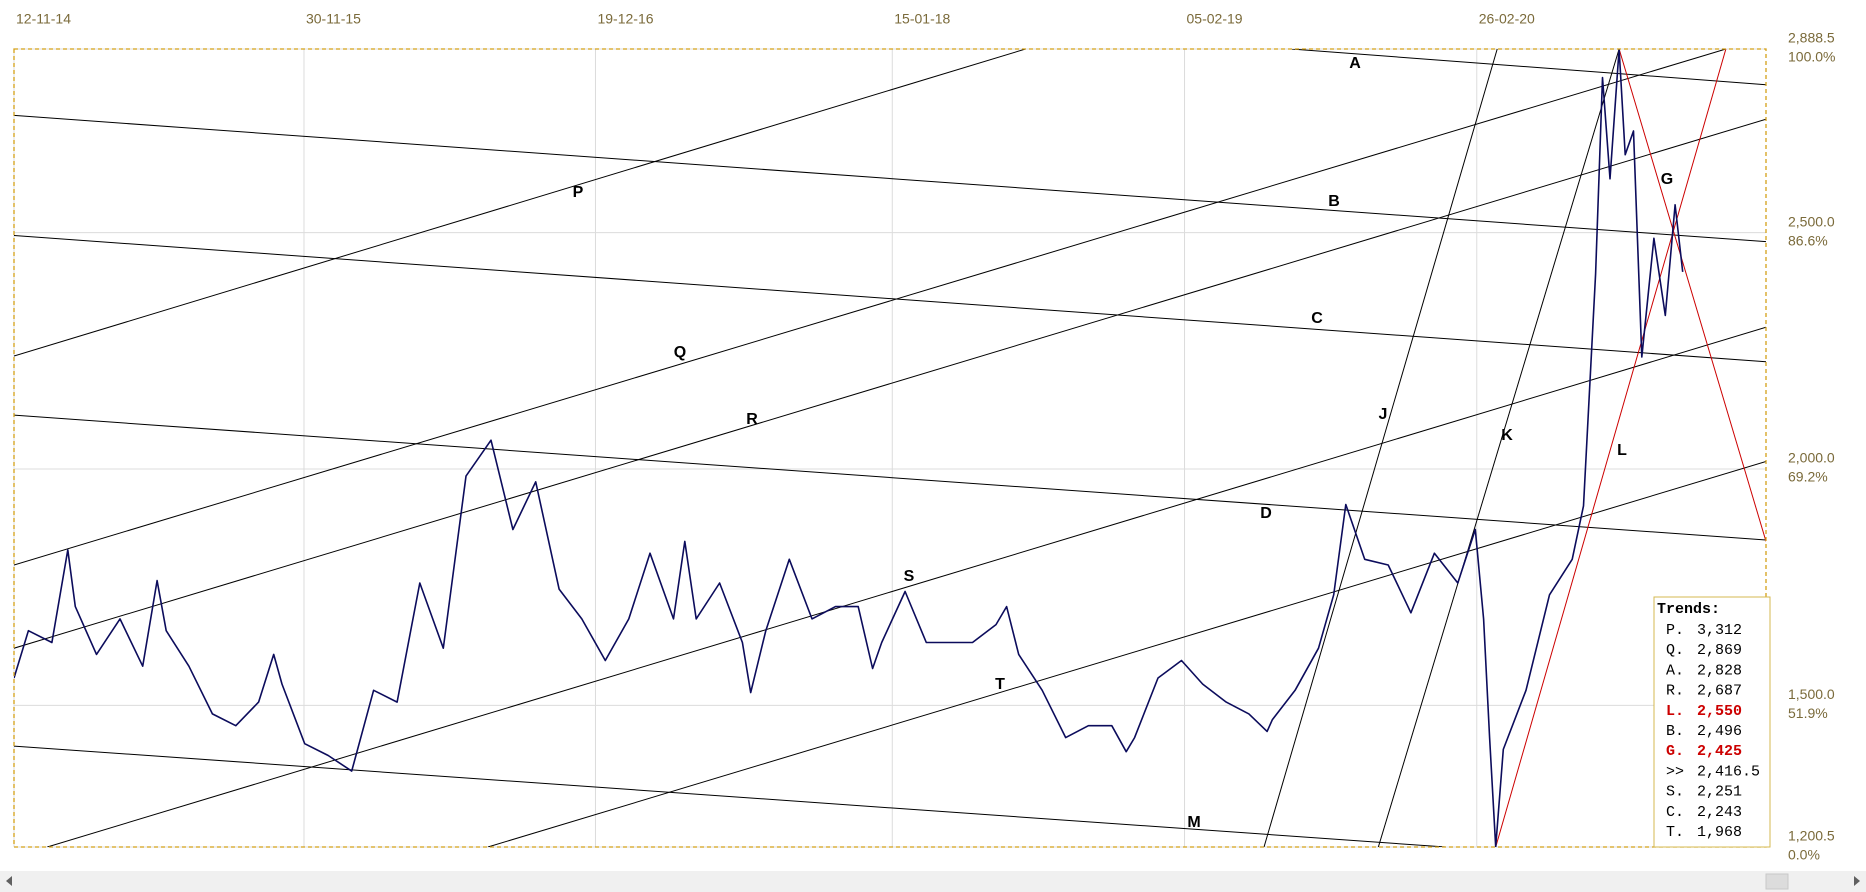 Image resolution: width=1866 pixels, height=892 pixels. Describe the element at coordinates (1622, 450) in the screenshot. I see `trend-label: L` at that location.